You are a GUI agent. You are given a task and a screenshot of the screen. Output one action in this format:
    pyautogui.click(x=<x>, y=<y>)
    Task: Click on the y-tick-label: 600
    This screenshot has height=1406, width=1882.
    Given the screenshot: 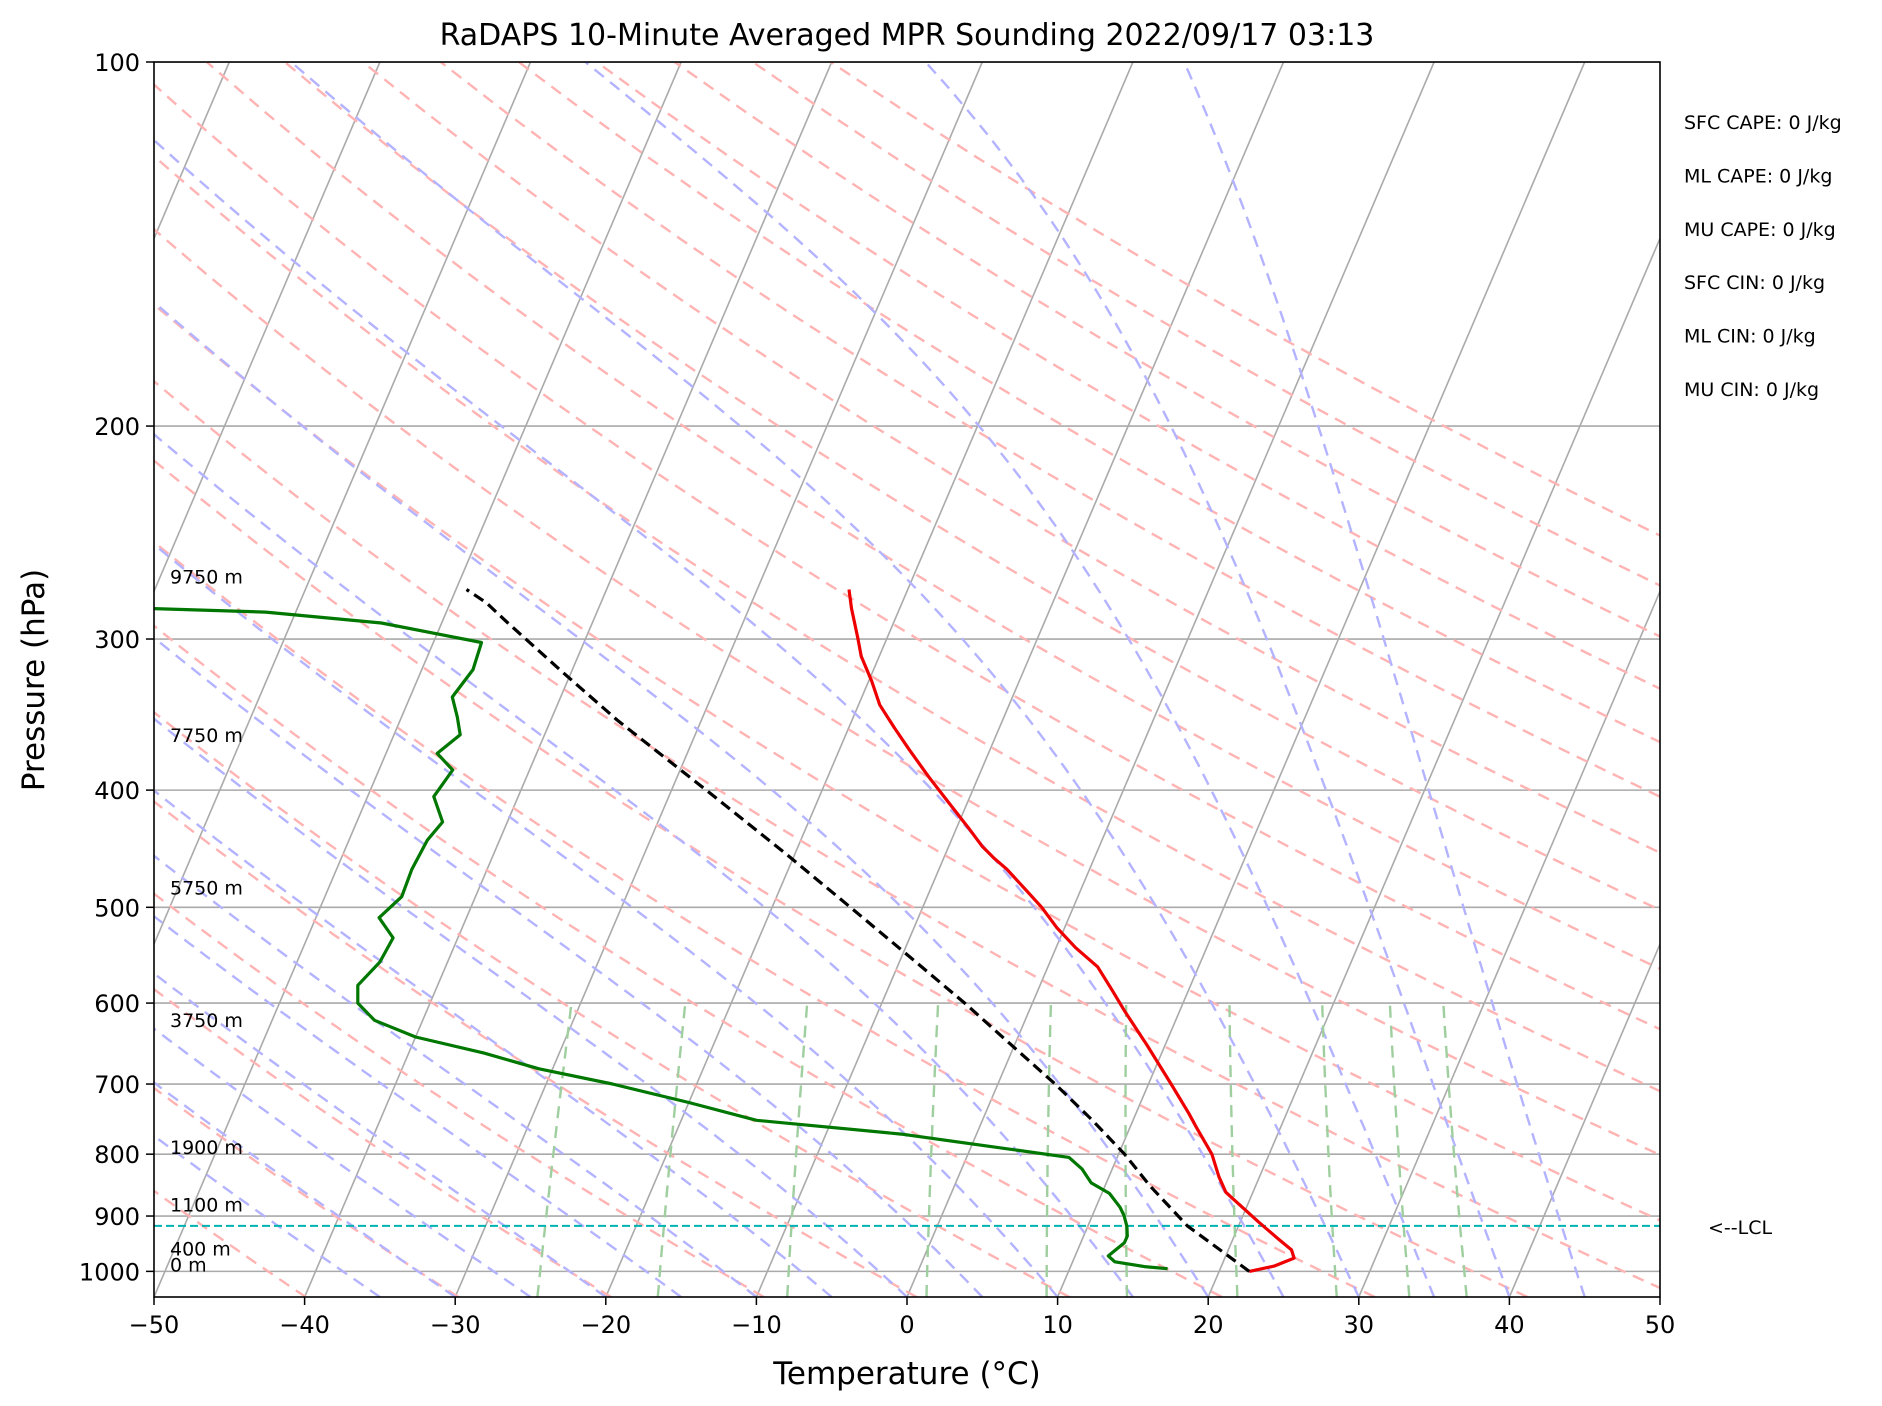 What is the action you would take?
    pyautogui.click(x=117, y=1004)
    